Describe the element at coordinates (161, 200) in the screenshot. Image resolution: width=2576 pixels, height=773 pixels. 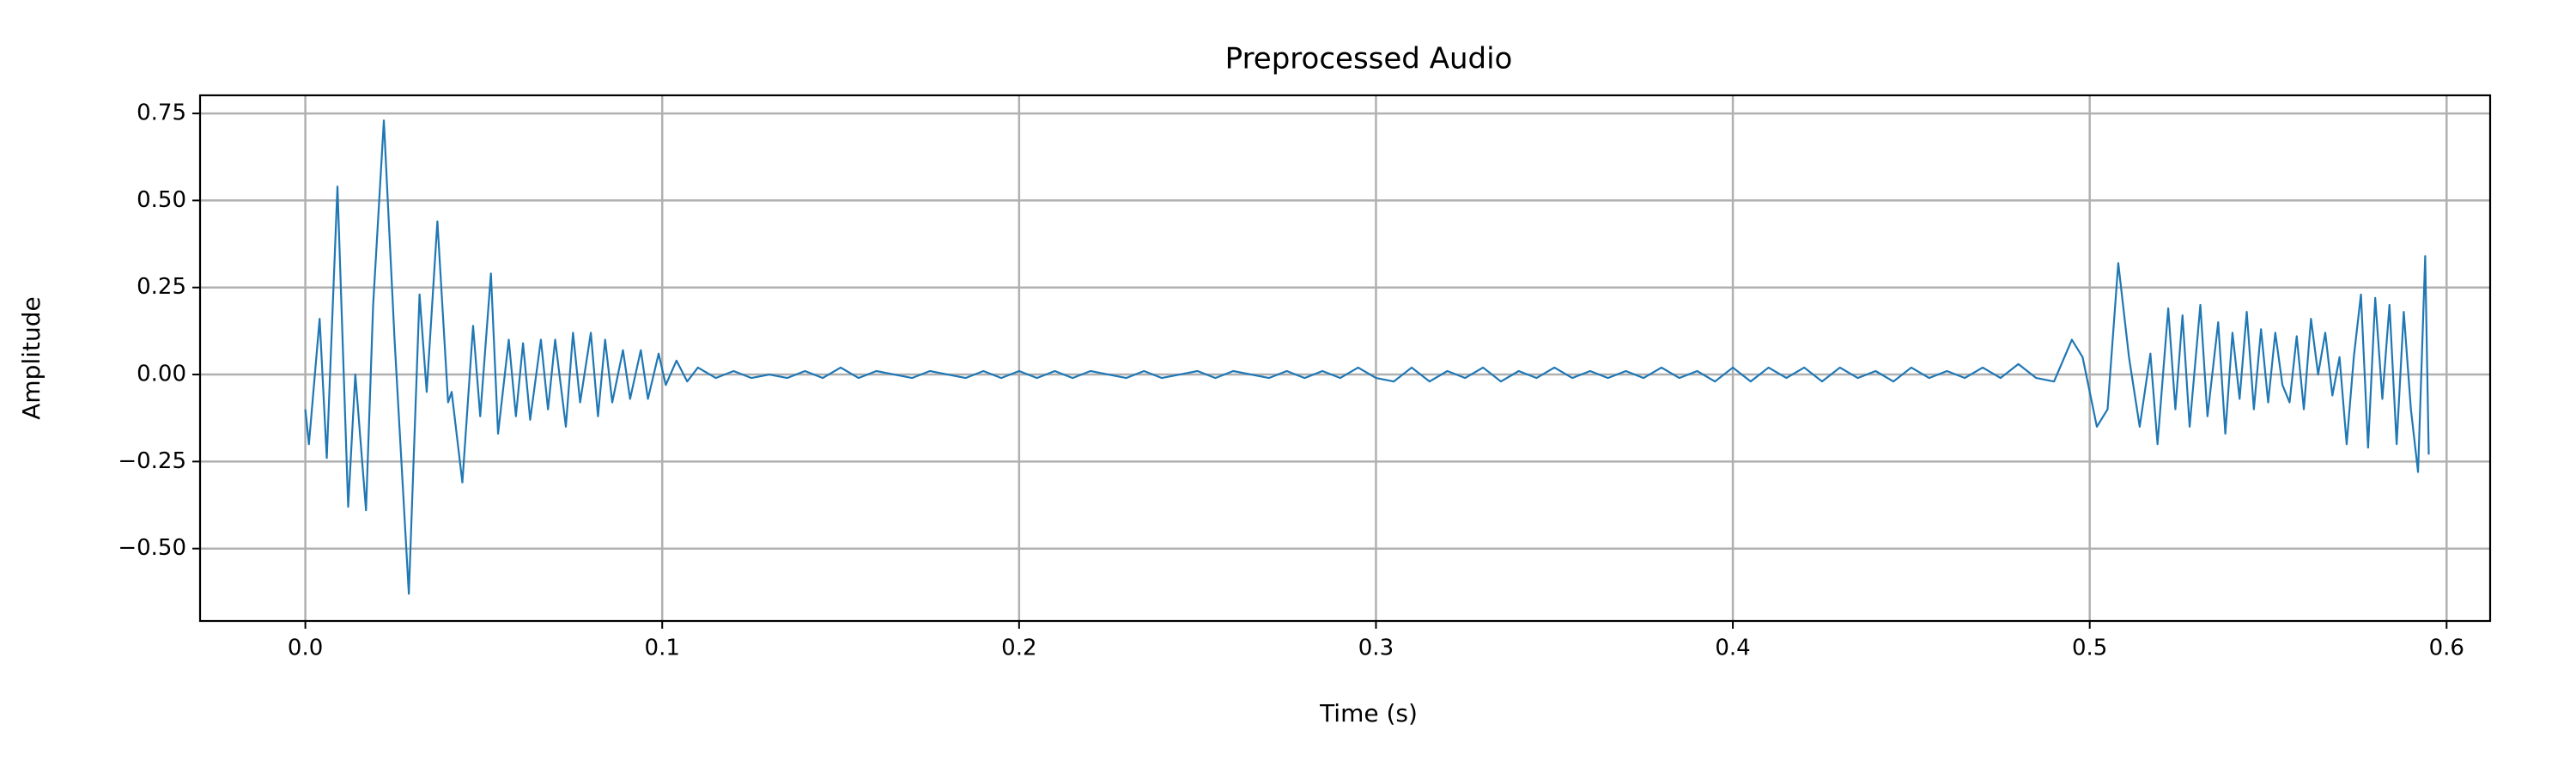
I see `y-tick-label: 0.50` at that location.